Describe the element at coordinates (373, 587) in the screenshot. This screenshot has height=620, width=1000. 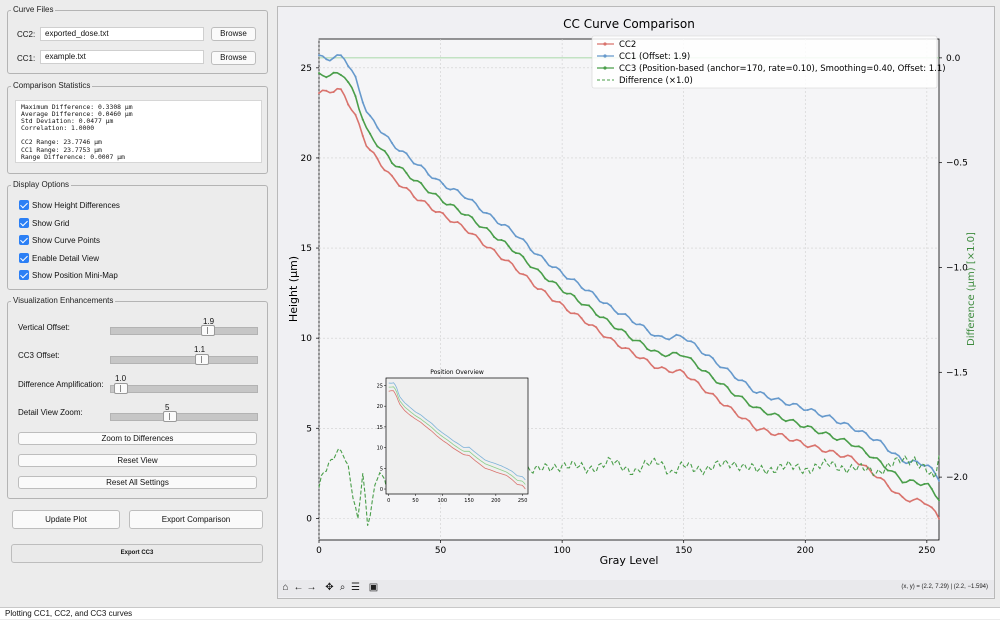
I see `save-icon: ▣` at that location.